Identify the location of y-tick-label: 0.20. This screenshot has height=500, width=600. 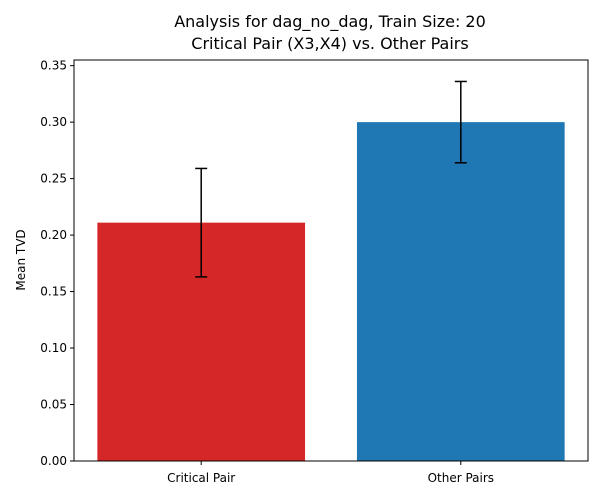
(53, 235).